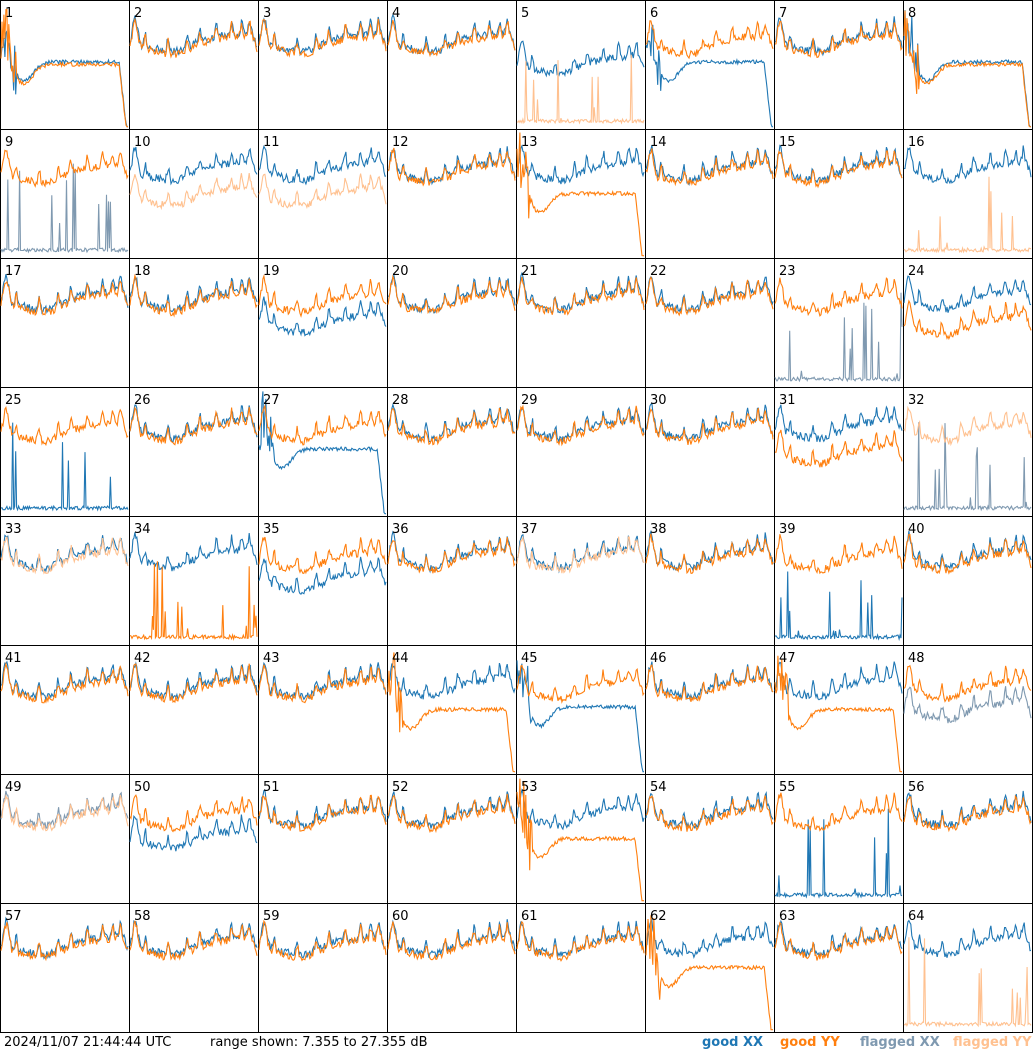 This screenshot has height=1053, width=1033. Describe the element at coordinates (529, 271) in the screenshot. I see `panel-number-label: 21` at that location.